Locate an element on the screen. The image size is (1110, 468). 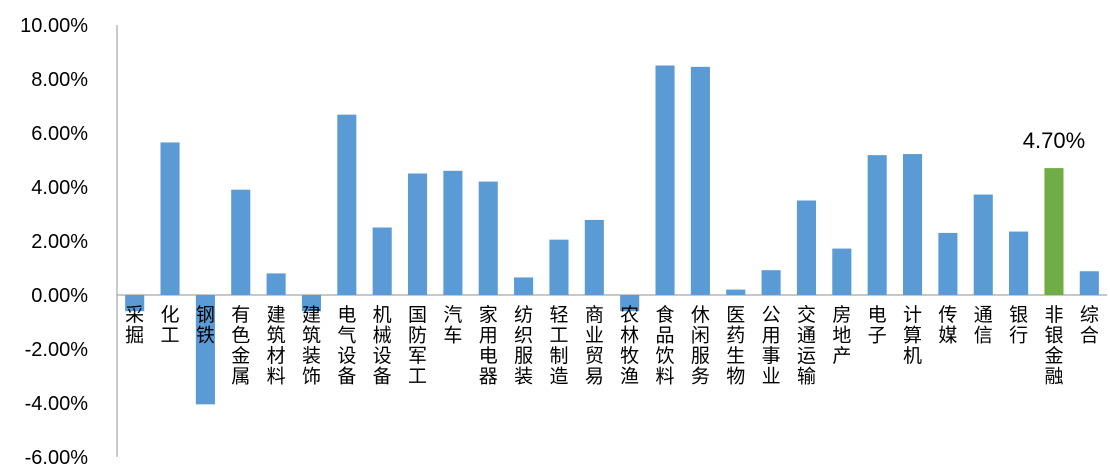
category-label: 农林牧渔 is located at coordinates (629, 346).